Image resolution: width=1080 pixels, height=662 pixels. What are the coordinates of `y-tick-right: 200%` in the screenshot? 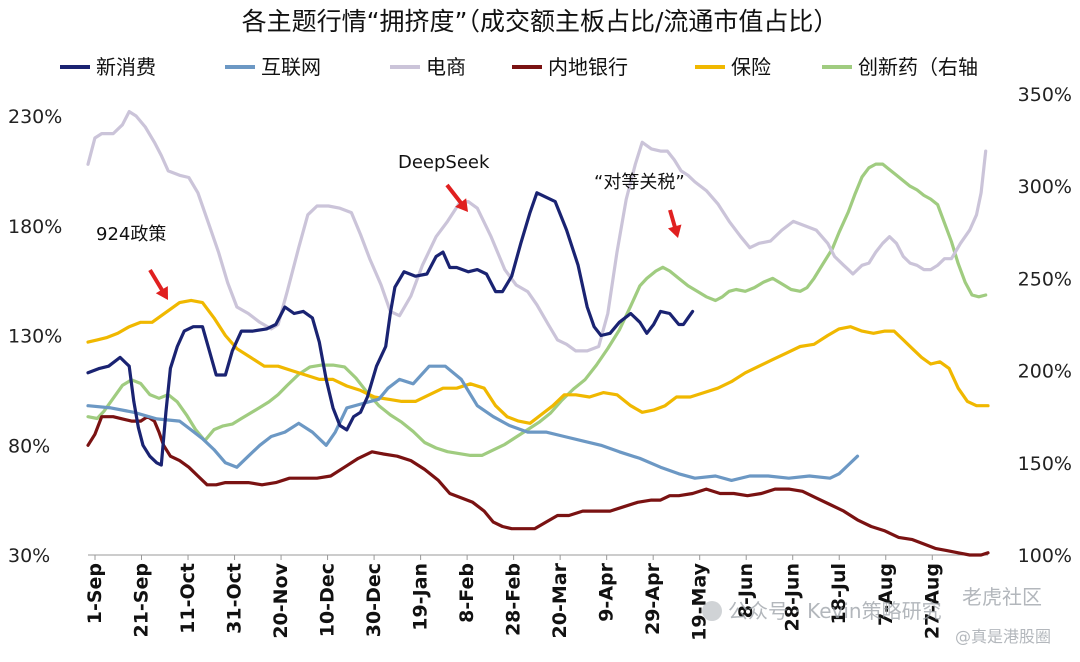 It's located at (1045, 372).